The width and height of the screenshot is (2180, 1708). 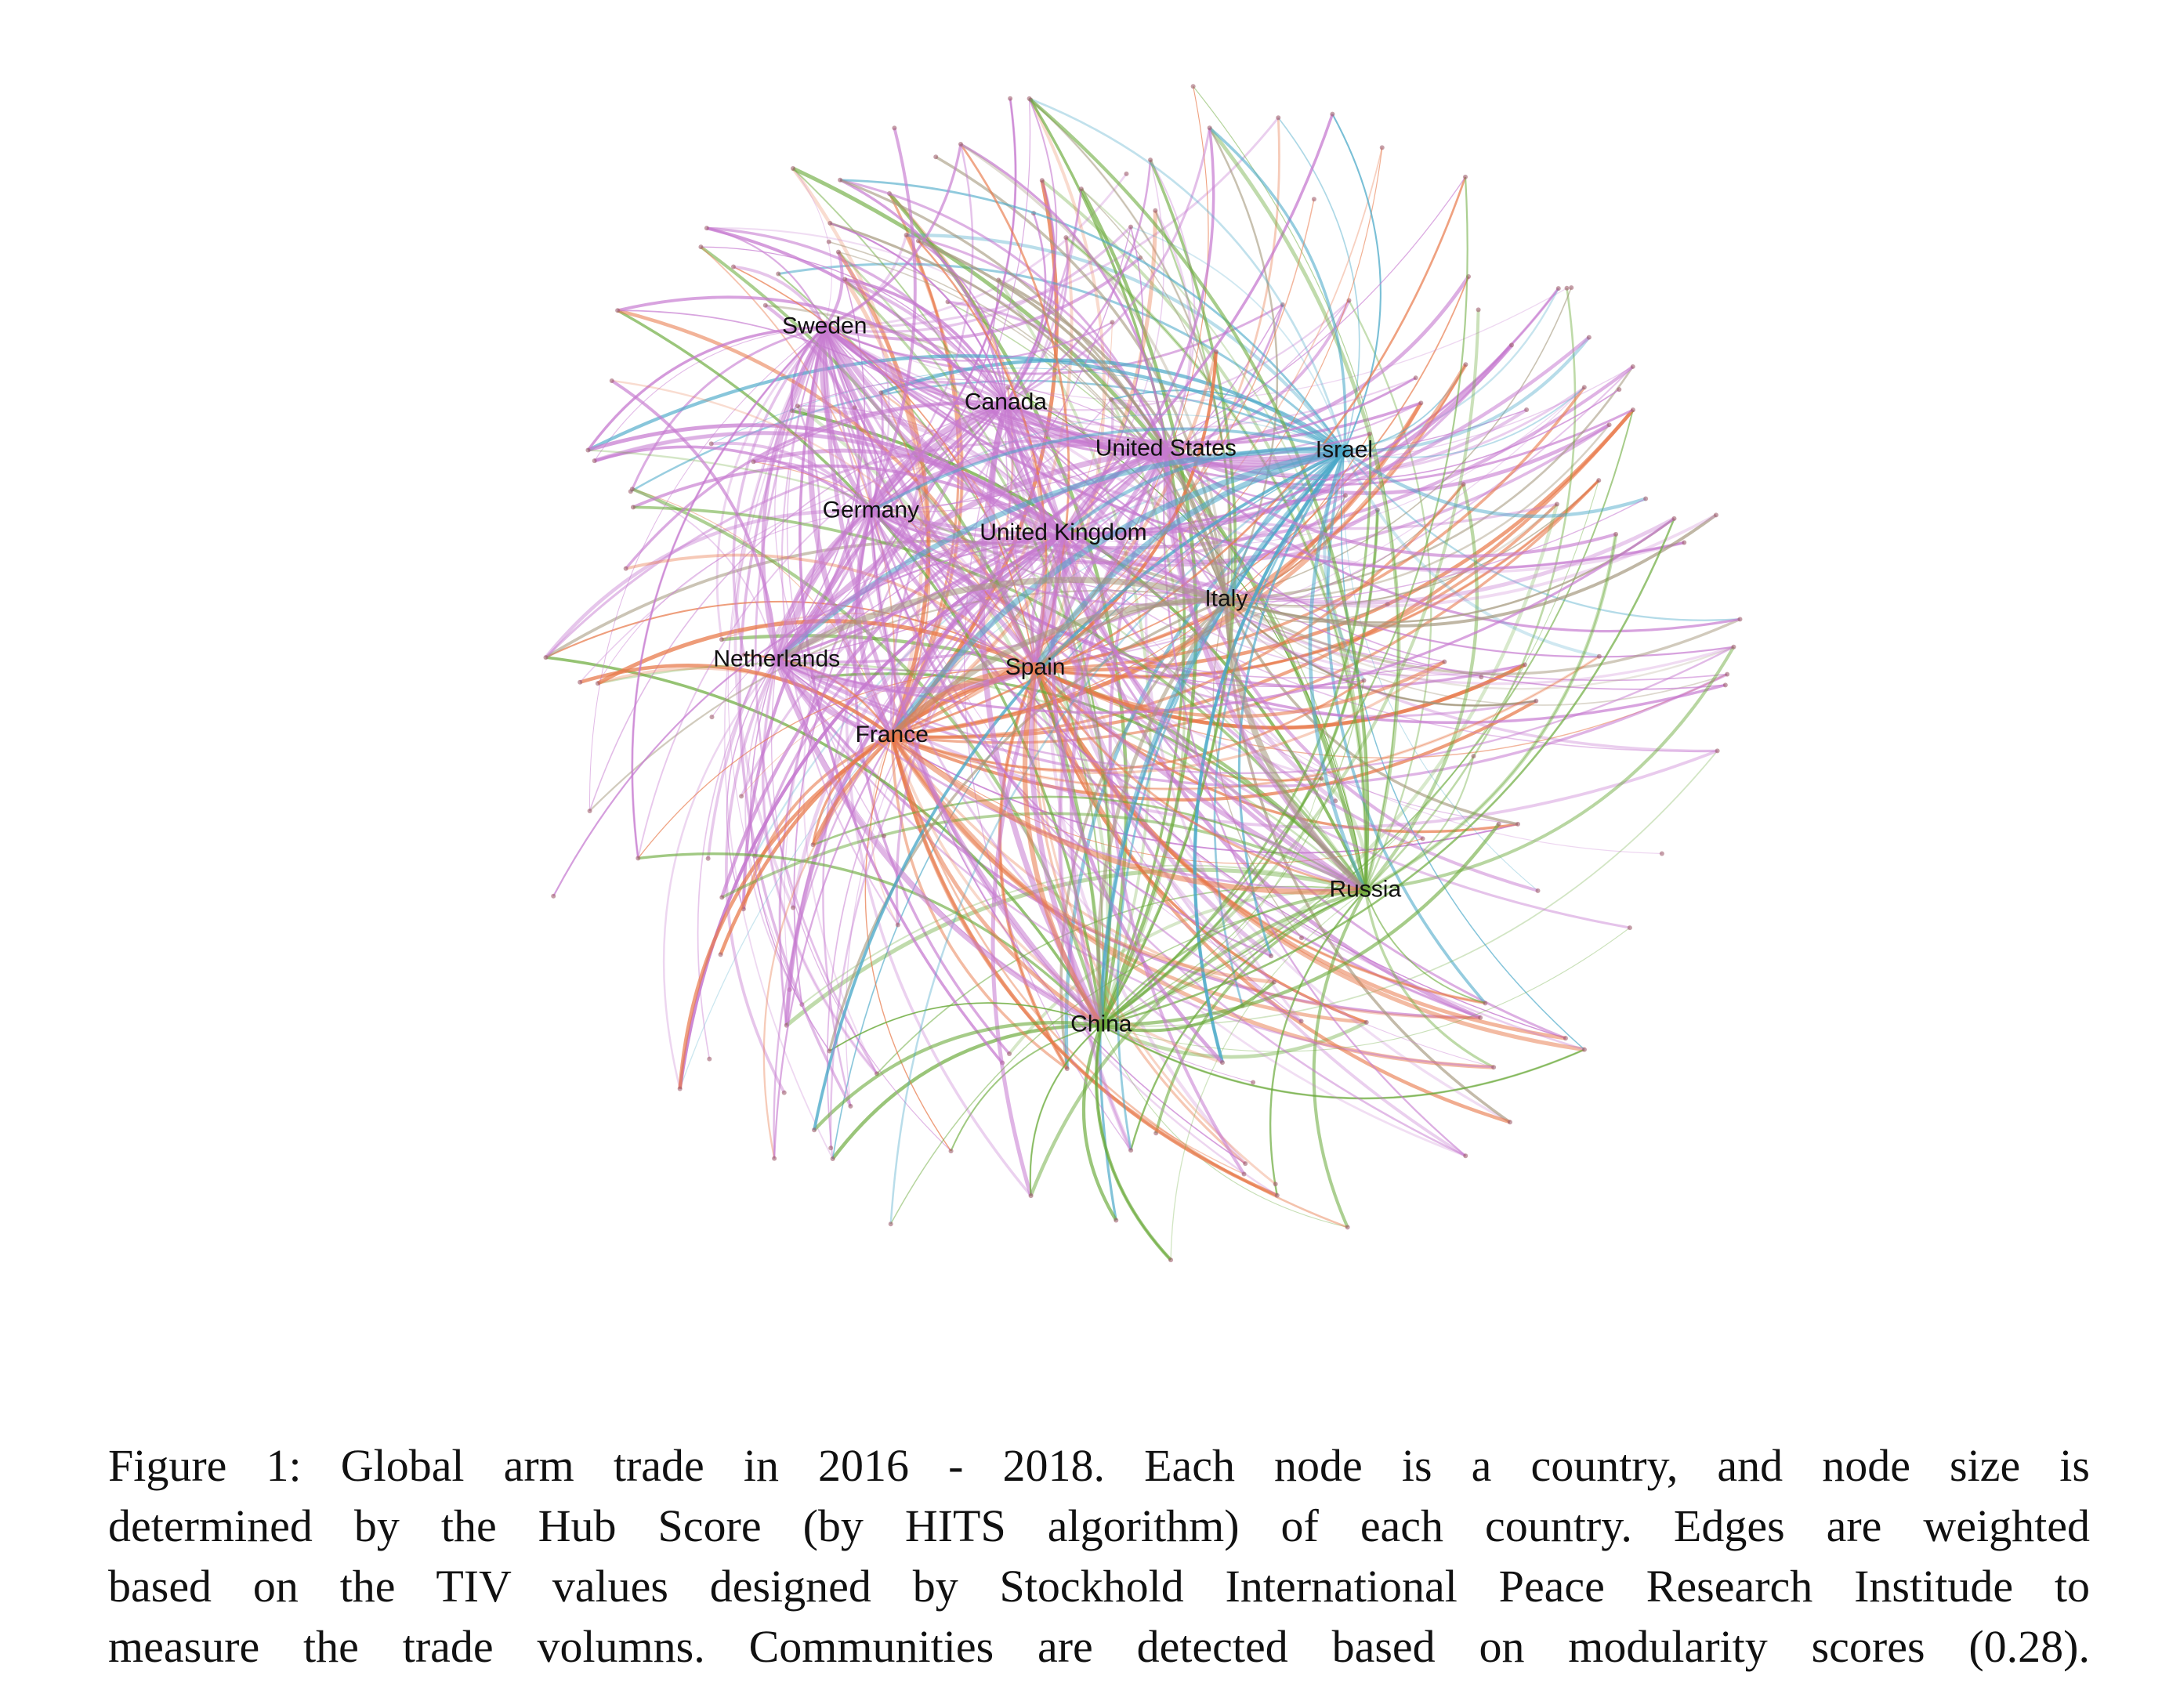 What do you see at coordinates (1344, 449) in the screenshot?
I see `node-label: Israel` at bounding box center [1344, 449].